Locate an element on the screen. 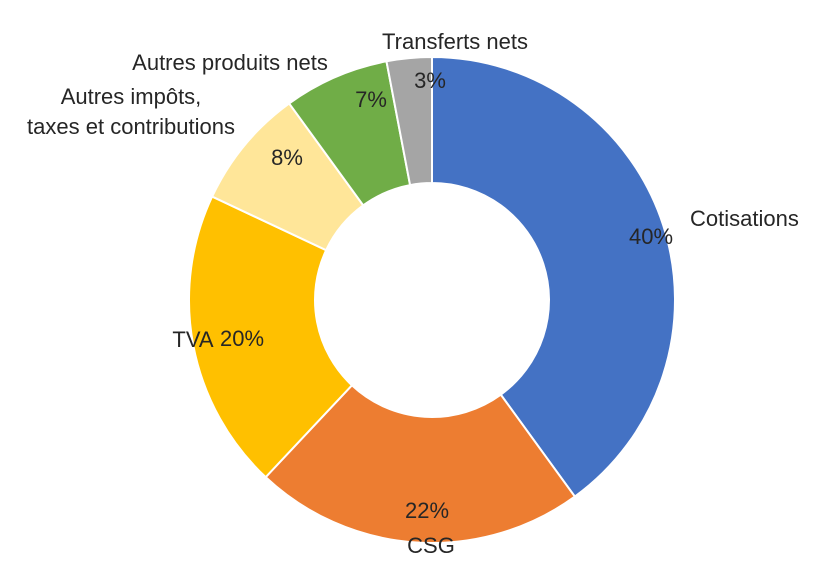  data-label-tva: 20% is located at coordinates (242, 338).